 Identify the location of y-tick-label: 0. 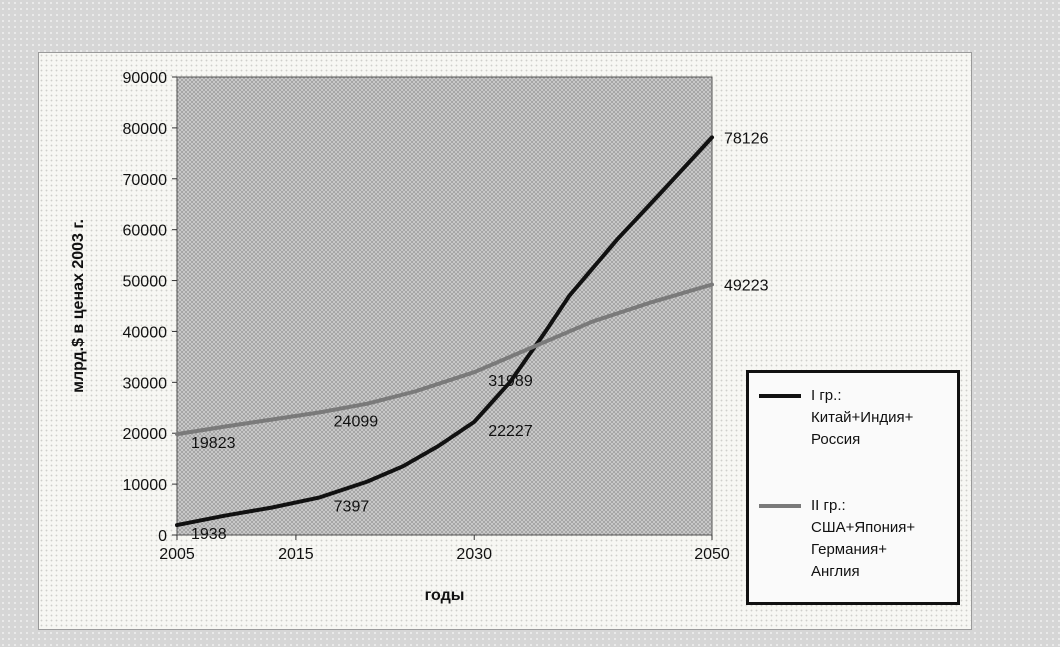
(162, 536).